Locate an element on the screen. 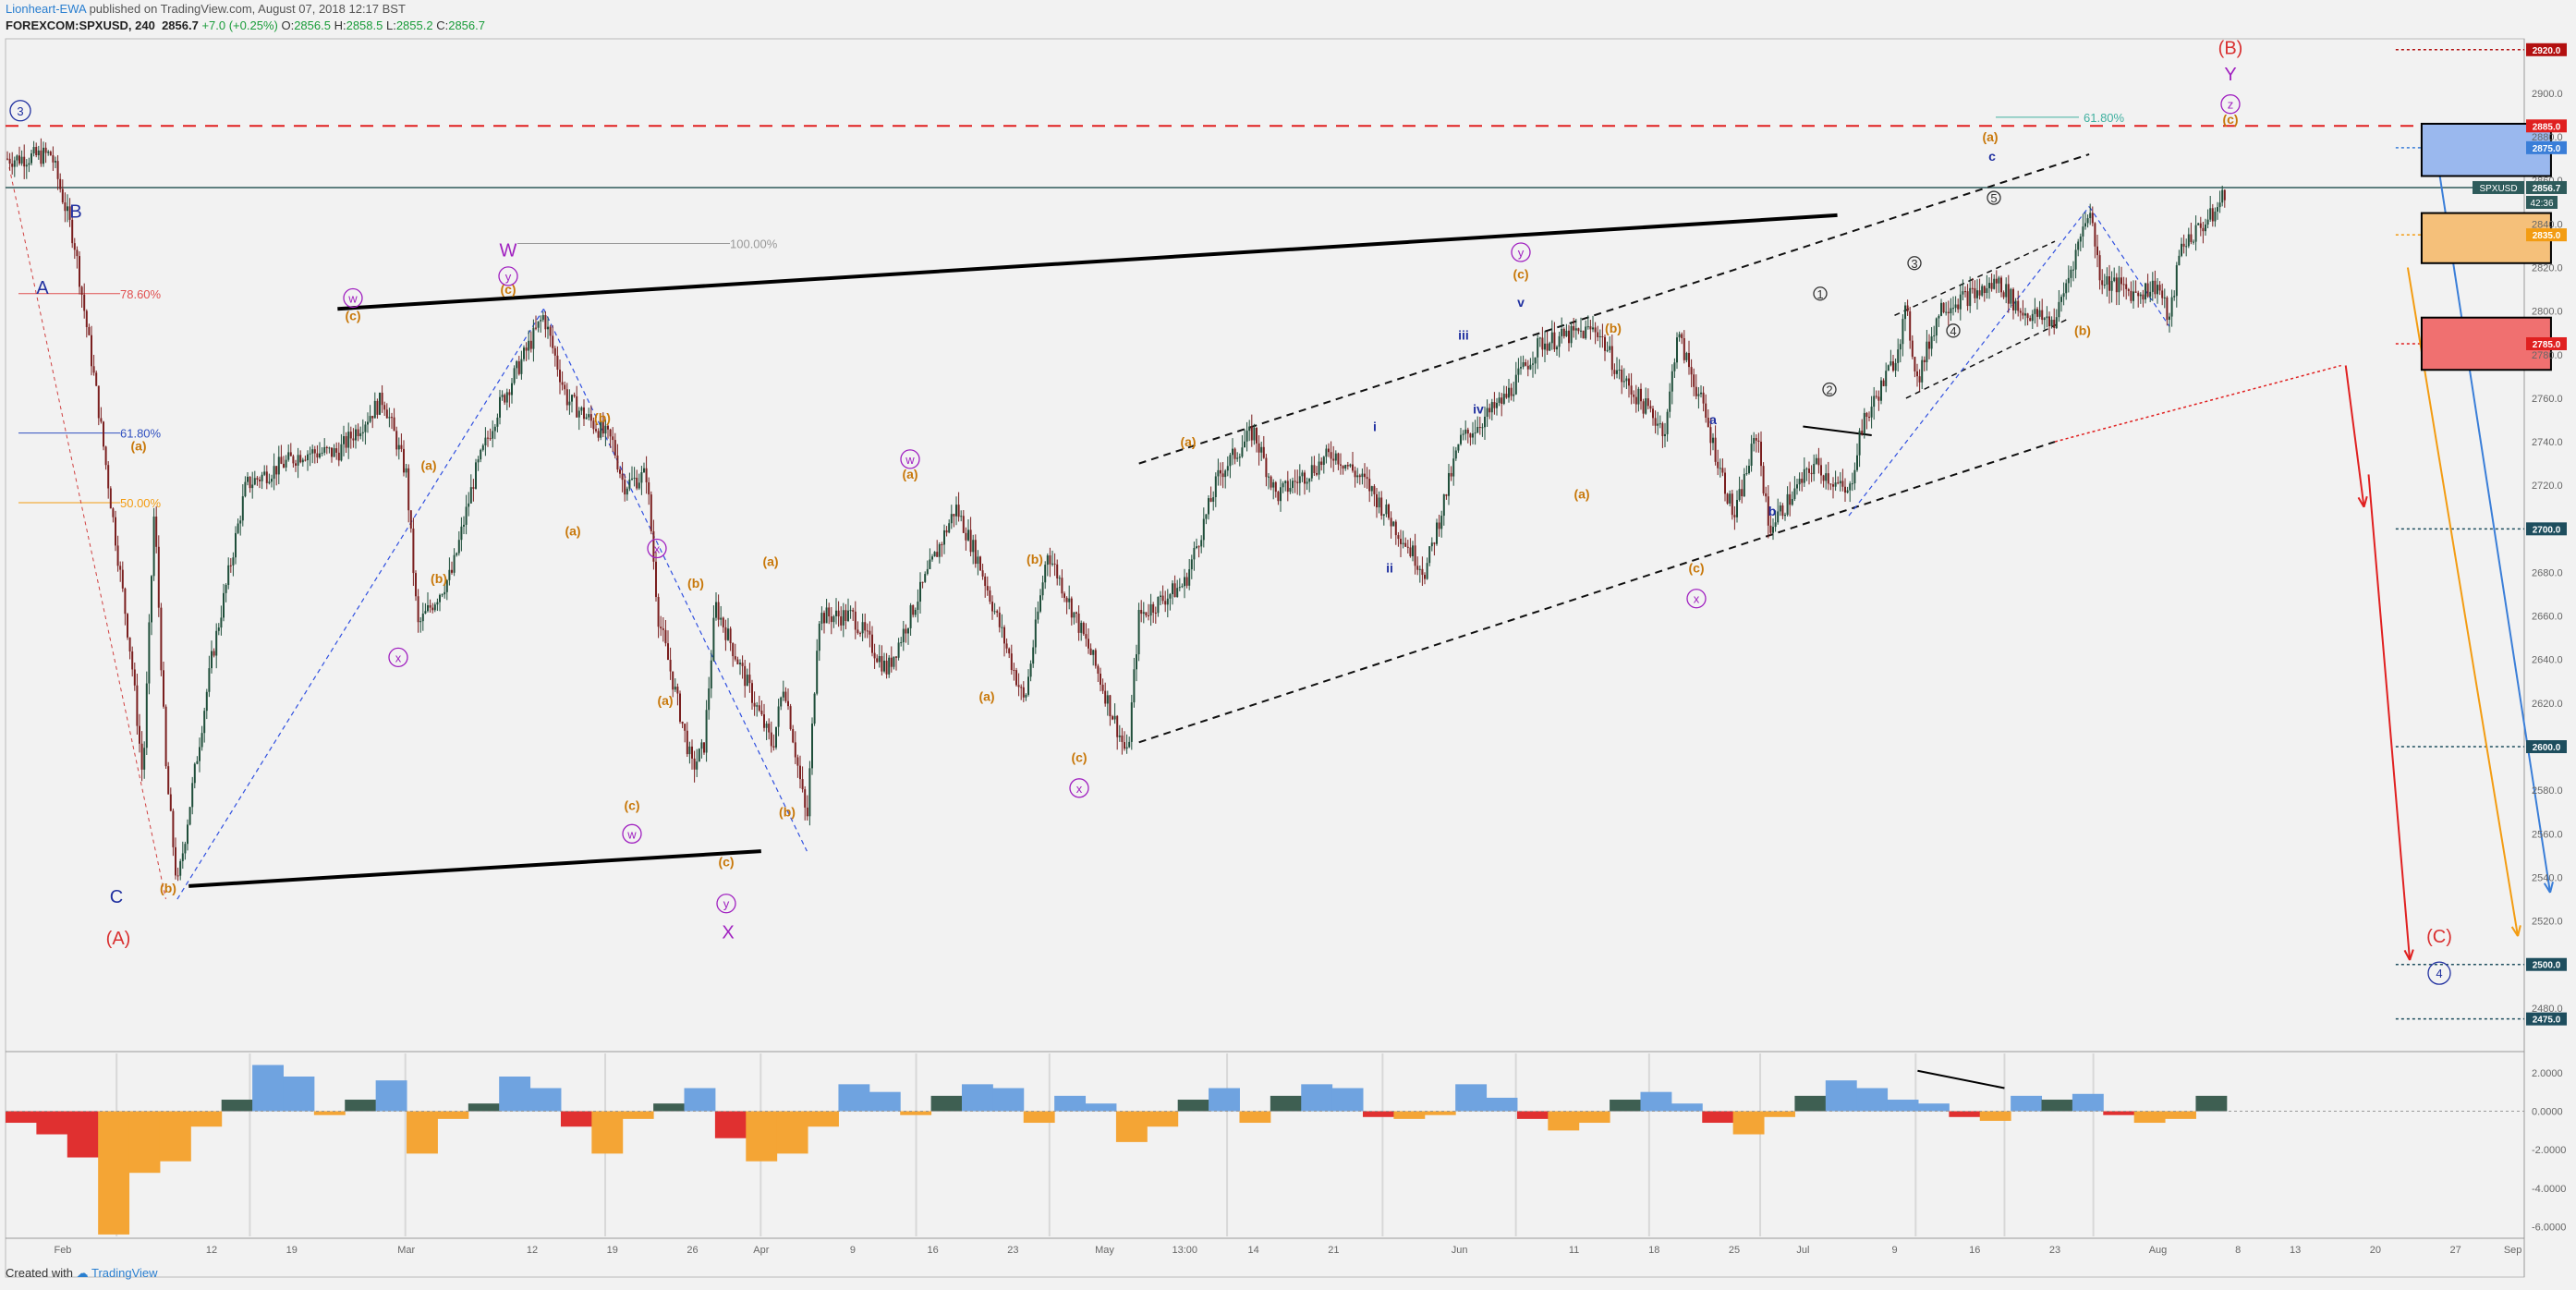 This screenshot has width=2576, height=1290. author-link: Lionheart-EWA is located at coordinates (46, 9).